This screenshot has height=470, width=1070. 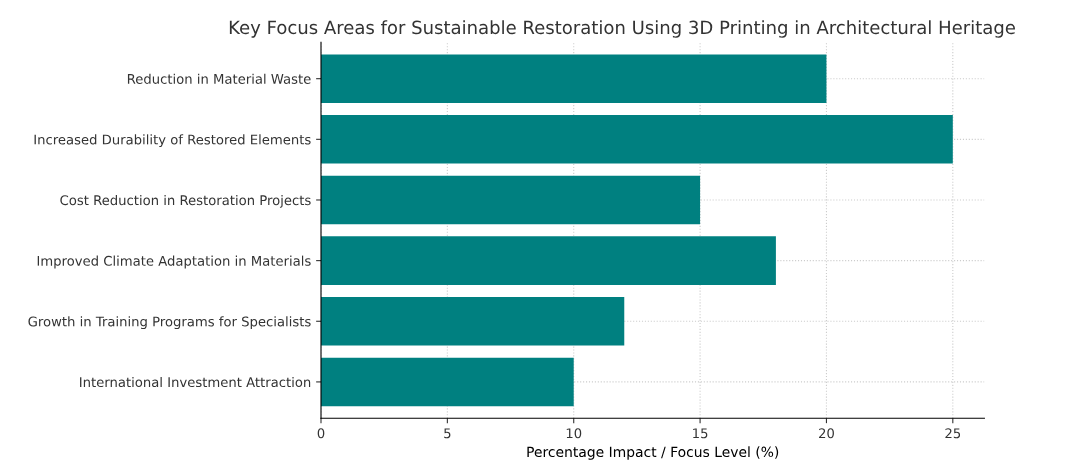 I want to click on y-tick-label: Improved Climate Adaptation in Materials, so click(x=174, y=262).